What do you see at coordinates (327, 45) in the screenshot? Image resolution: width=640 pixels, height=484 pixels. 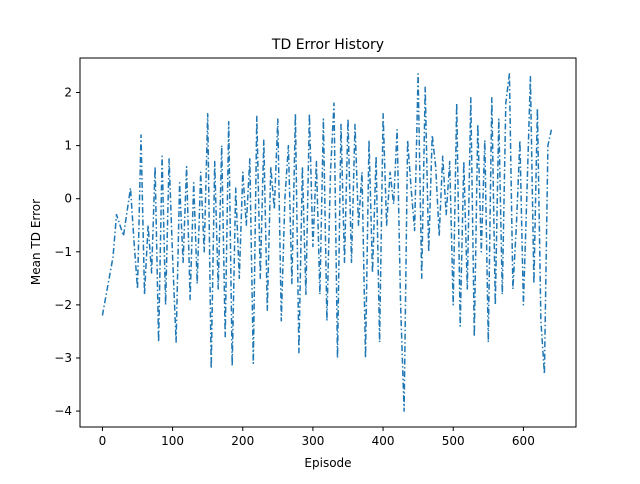 I see `chart-title: TD Error History` at bounding box center [327, 45].